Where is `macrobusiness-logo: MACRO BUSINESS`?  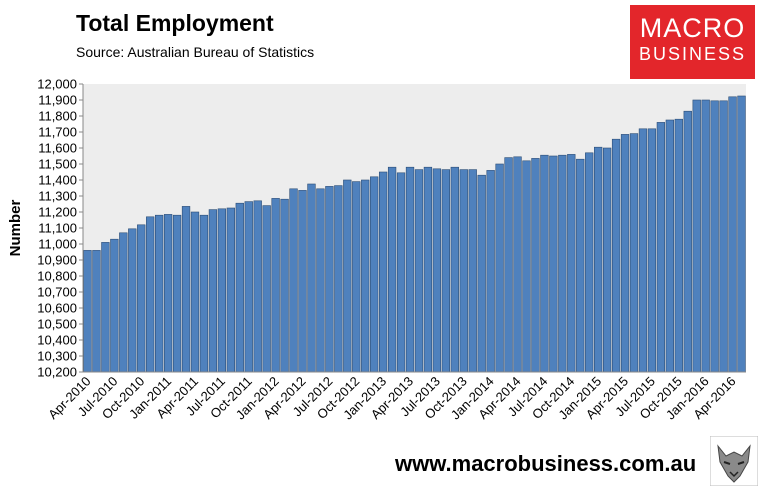
macrobusiness-logo: MACRO BUSINESS is located at coordinates (692, 42).